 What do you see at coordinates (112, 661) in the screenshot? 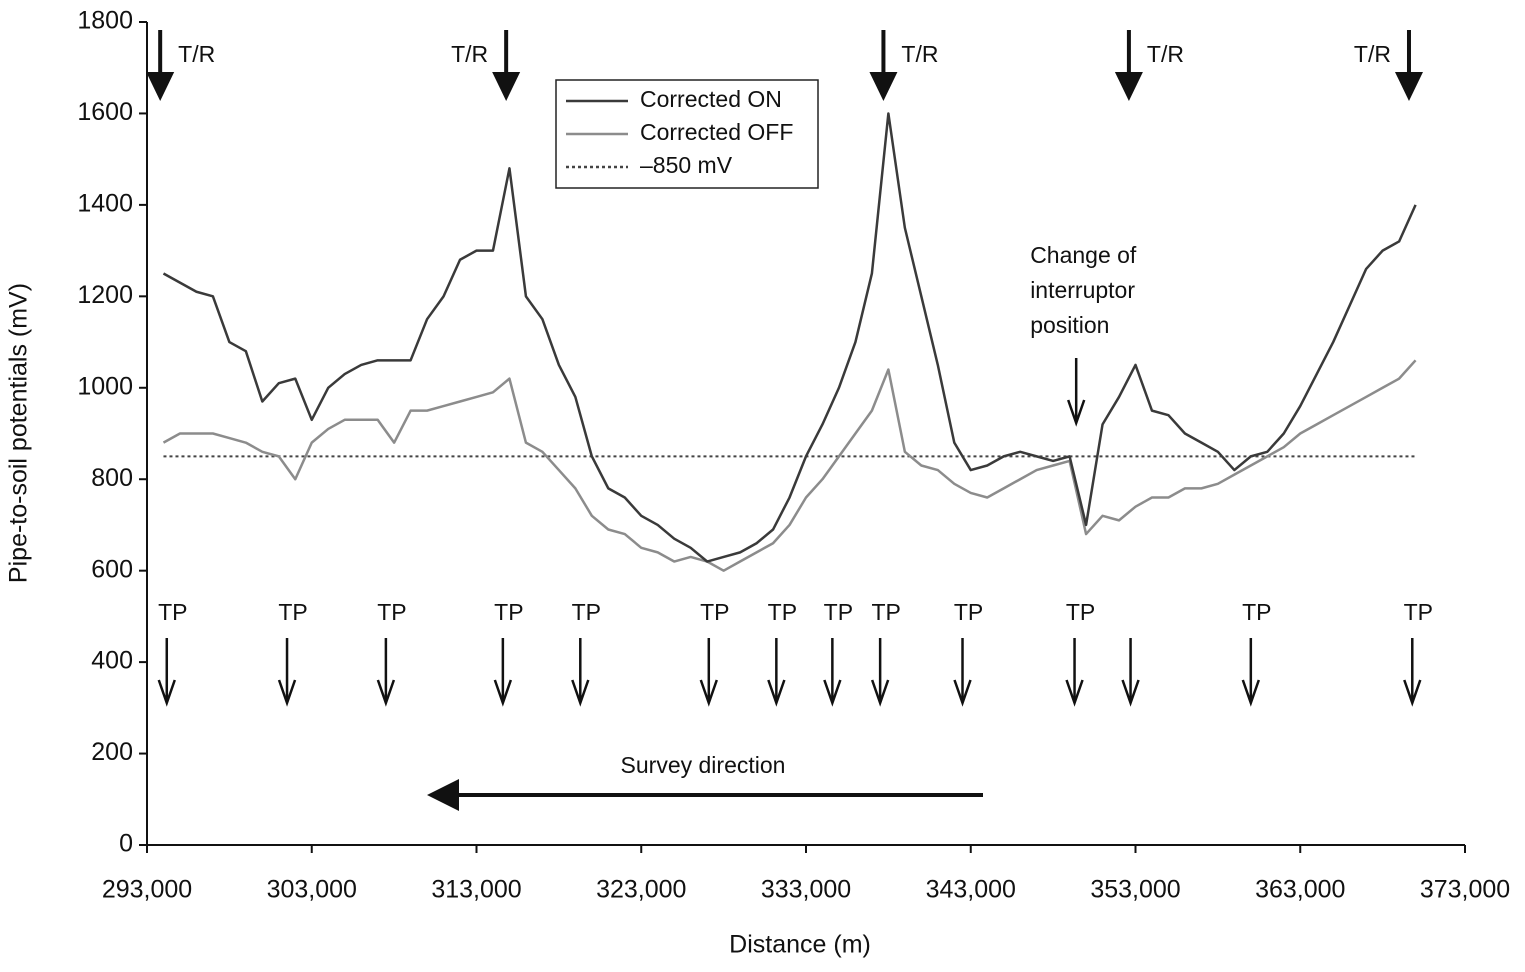
I see `y-tick-label: 400` at bounding box center [112, 661].